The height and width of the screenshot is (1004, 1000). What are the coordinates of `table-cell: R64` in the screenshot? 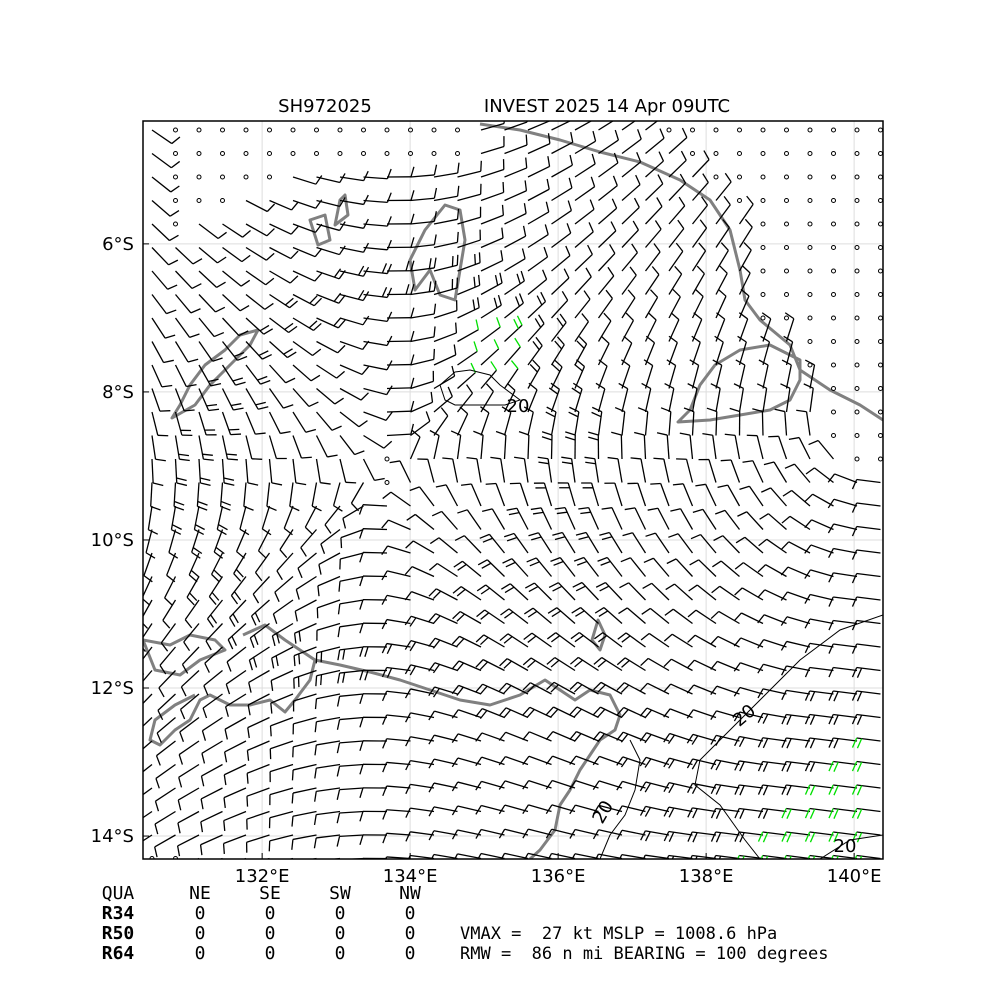 It's located at (118, 953).